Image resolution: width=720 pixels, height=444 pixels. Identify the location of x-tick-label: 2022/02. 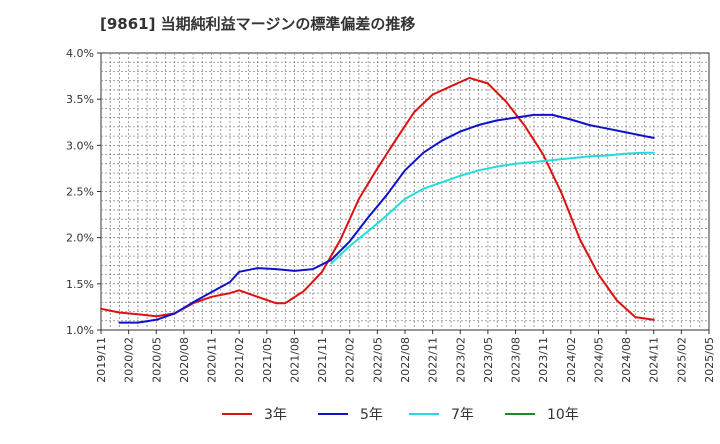
(350, 360).